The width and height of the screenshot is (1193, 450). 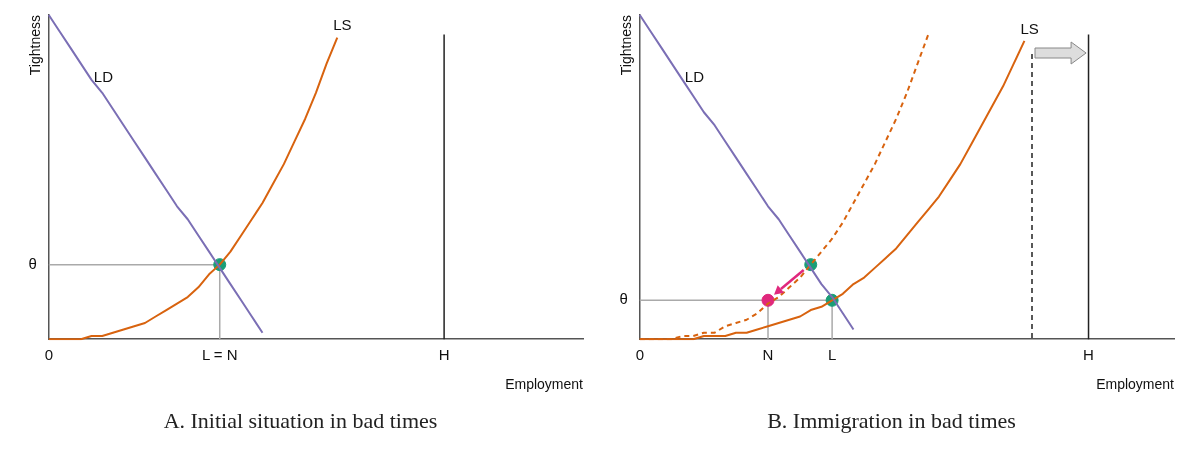 I want to click on x-tick-label: L, so click(x=832, y=355).